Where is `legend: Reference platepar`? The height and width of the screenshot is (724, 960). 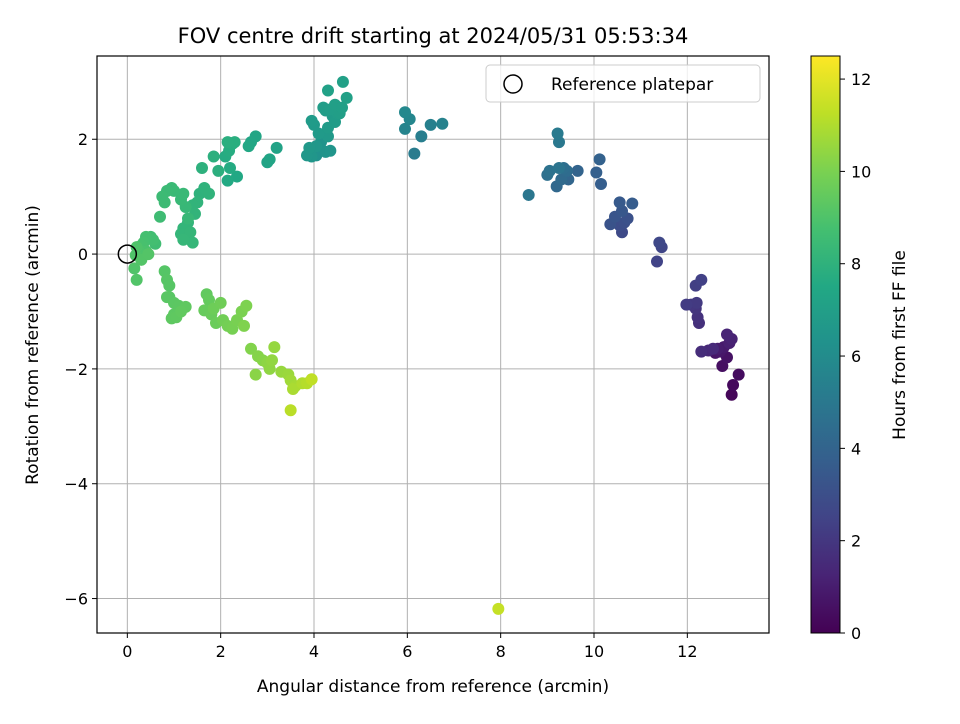 legend: Reference platepar is located at coordinates (623, 83).